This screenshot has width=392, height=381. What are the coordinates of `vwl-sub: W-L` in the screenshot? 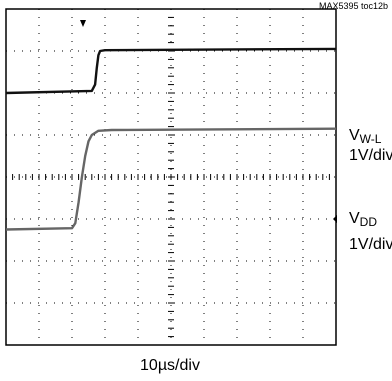 It's located at (370, 139).